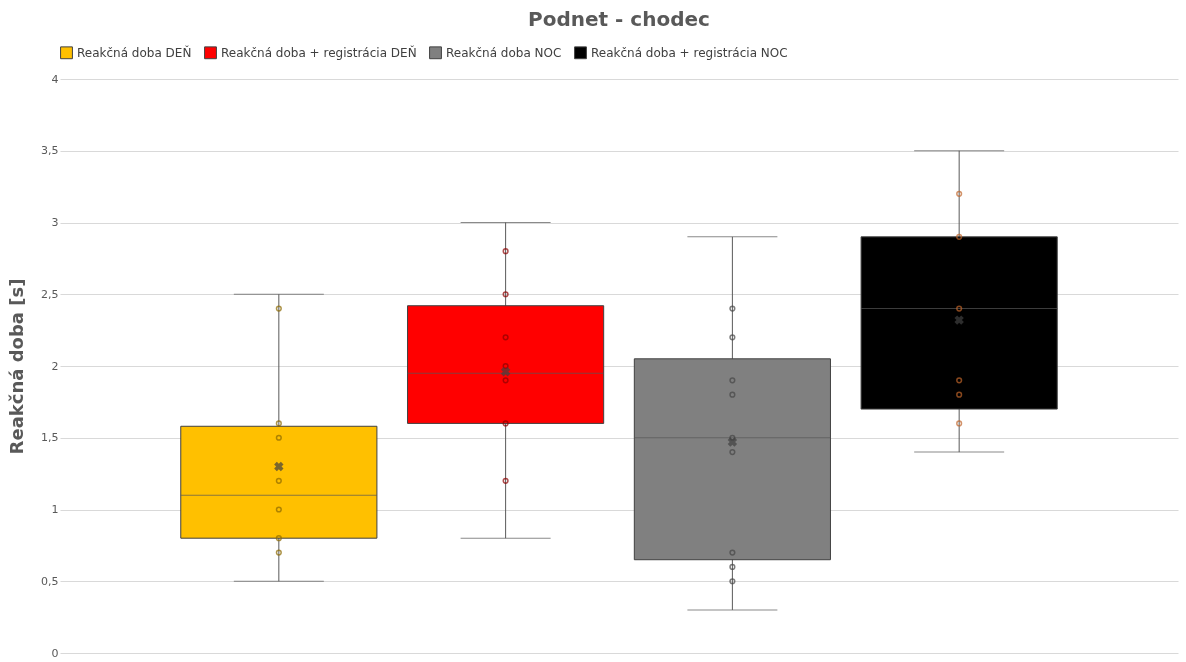 Image resolution: width=1186 pixels, height=662 pixels. What do you see at coordinates (50, 151) in the screenshot?
I see `y-tick-label: 3,5` at bounding box center [50, 151].